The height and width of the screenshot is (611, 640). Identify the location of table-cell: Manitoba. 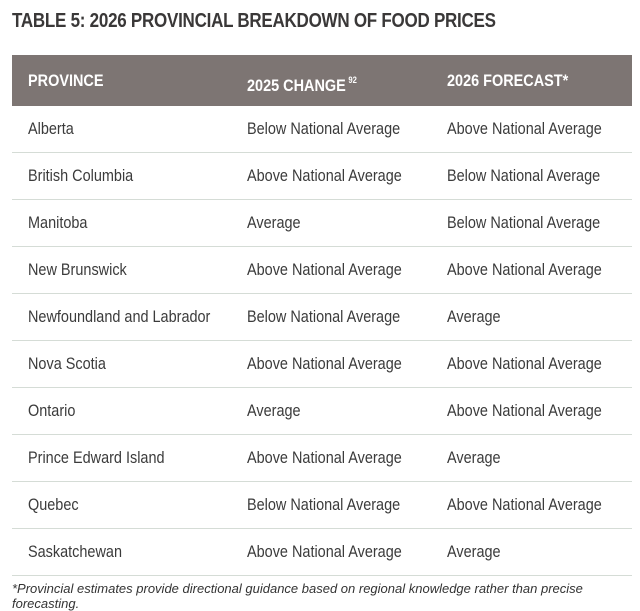
(58, 222).